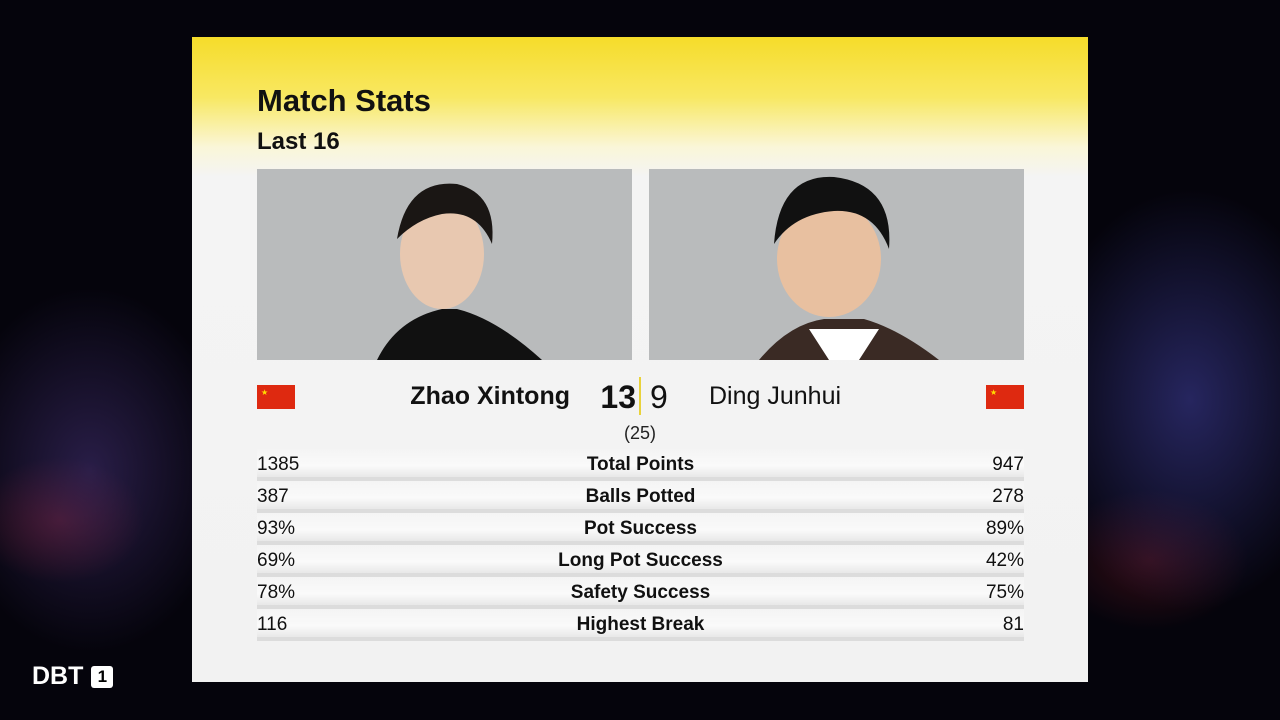  I want to click on stat-left: 387, so click(273, 496).